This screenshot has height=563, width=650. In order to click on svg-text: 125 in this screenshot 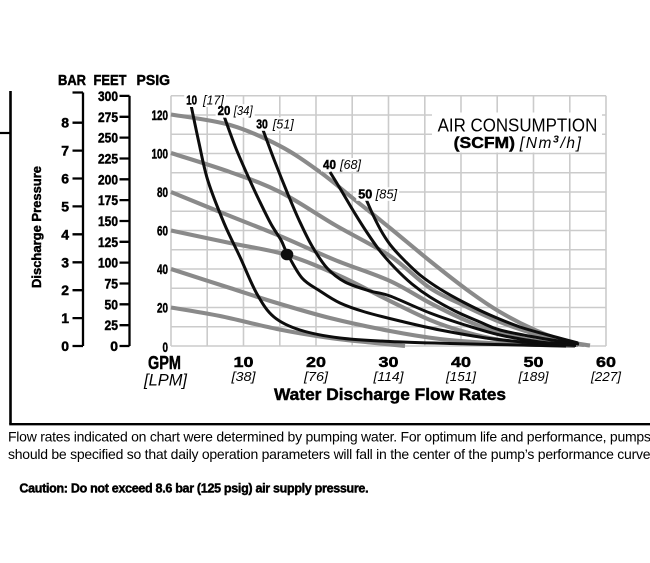, I will do `click(108, 242)`.